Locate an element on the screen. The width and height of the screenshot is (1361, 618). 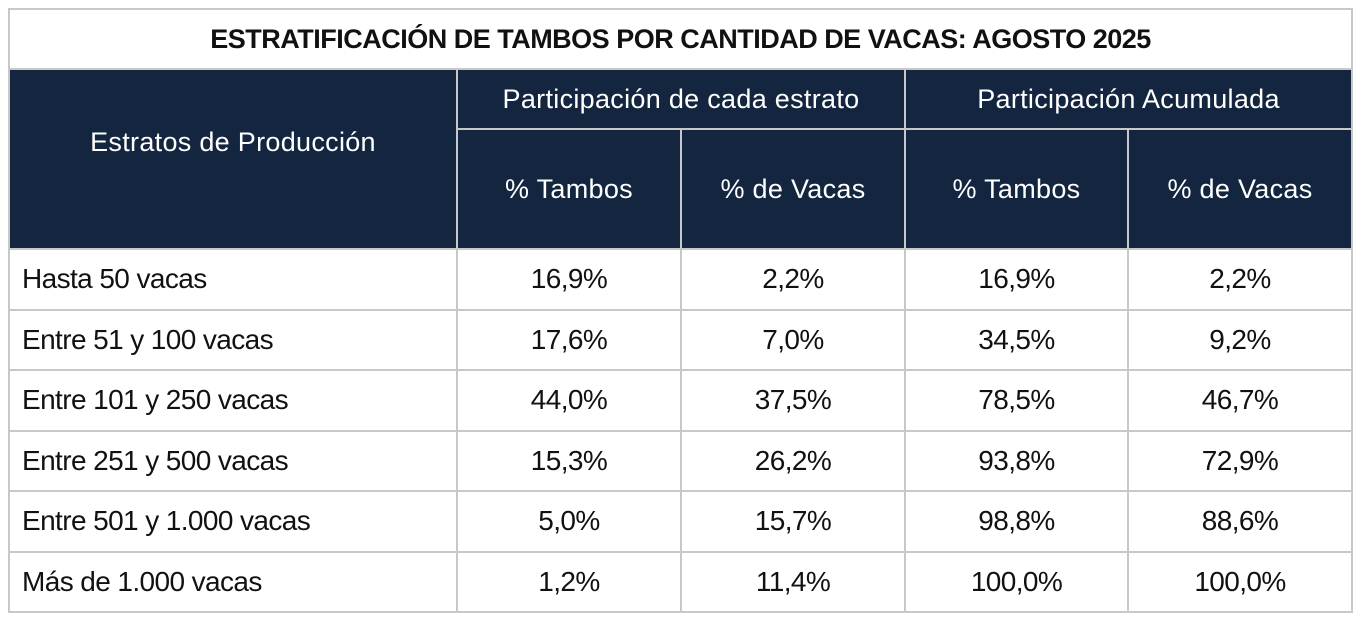
strata-label: Más de 1.000 vacas is located at coordinates (233, 581).